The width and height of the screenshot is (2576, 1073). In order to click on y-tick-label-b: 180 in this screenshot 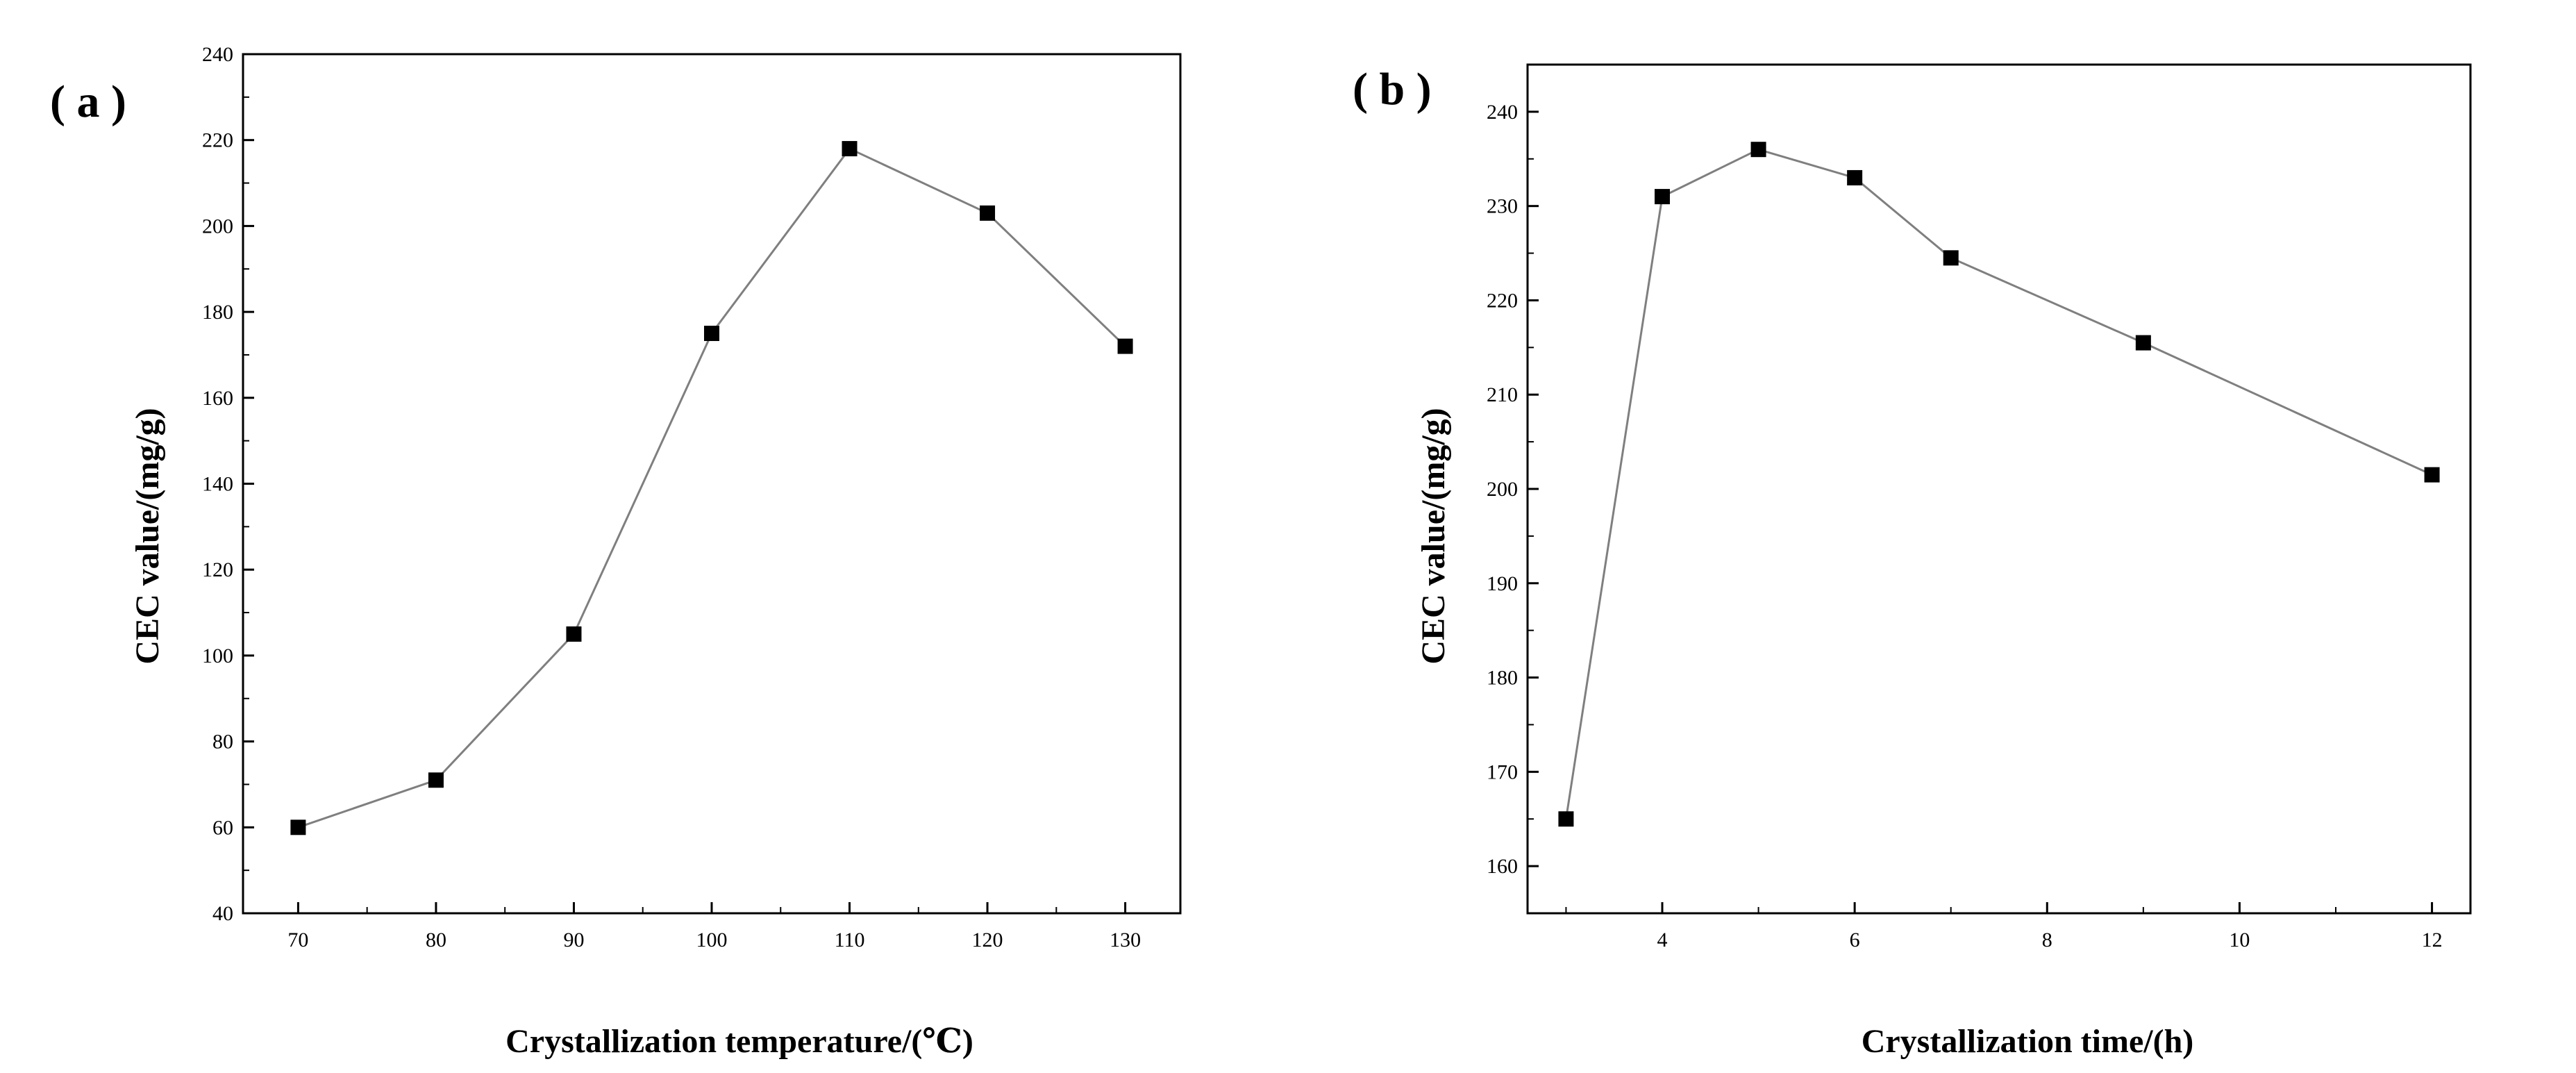, I will do `click(1502, 678)`.